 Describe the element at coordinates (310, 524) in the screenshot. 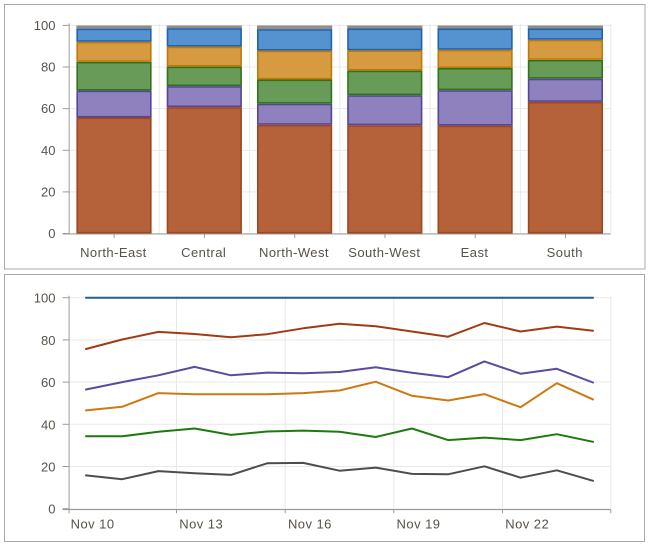

I see `svg-text: Nov 16` at that location.